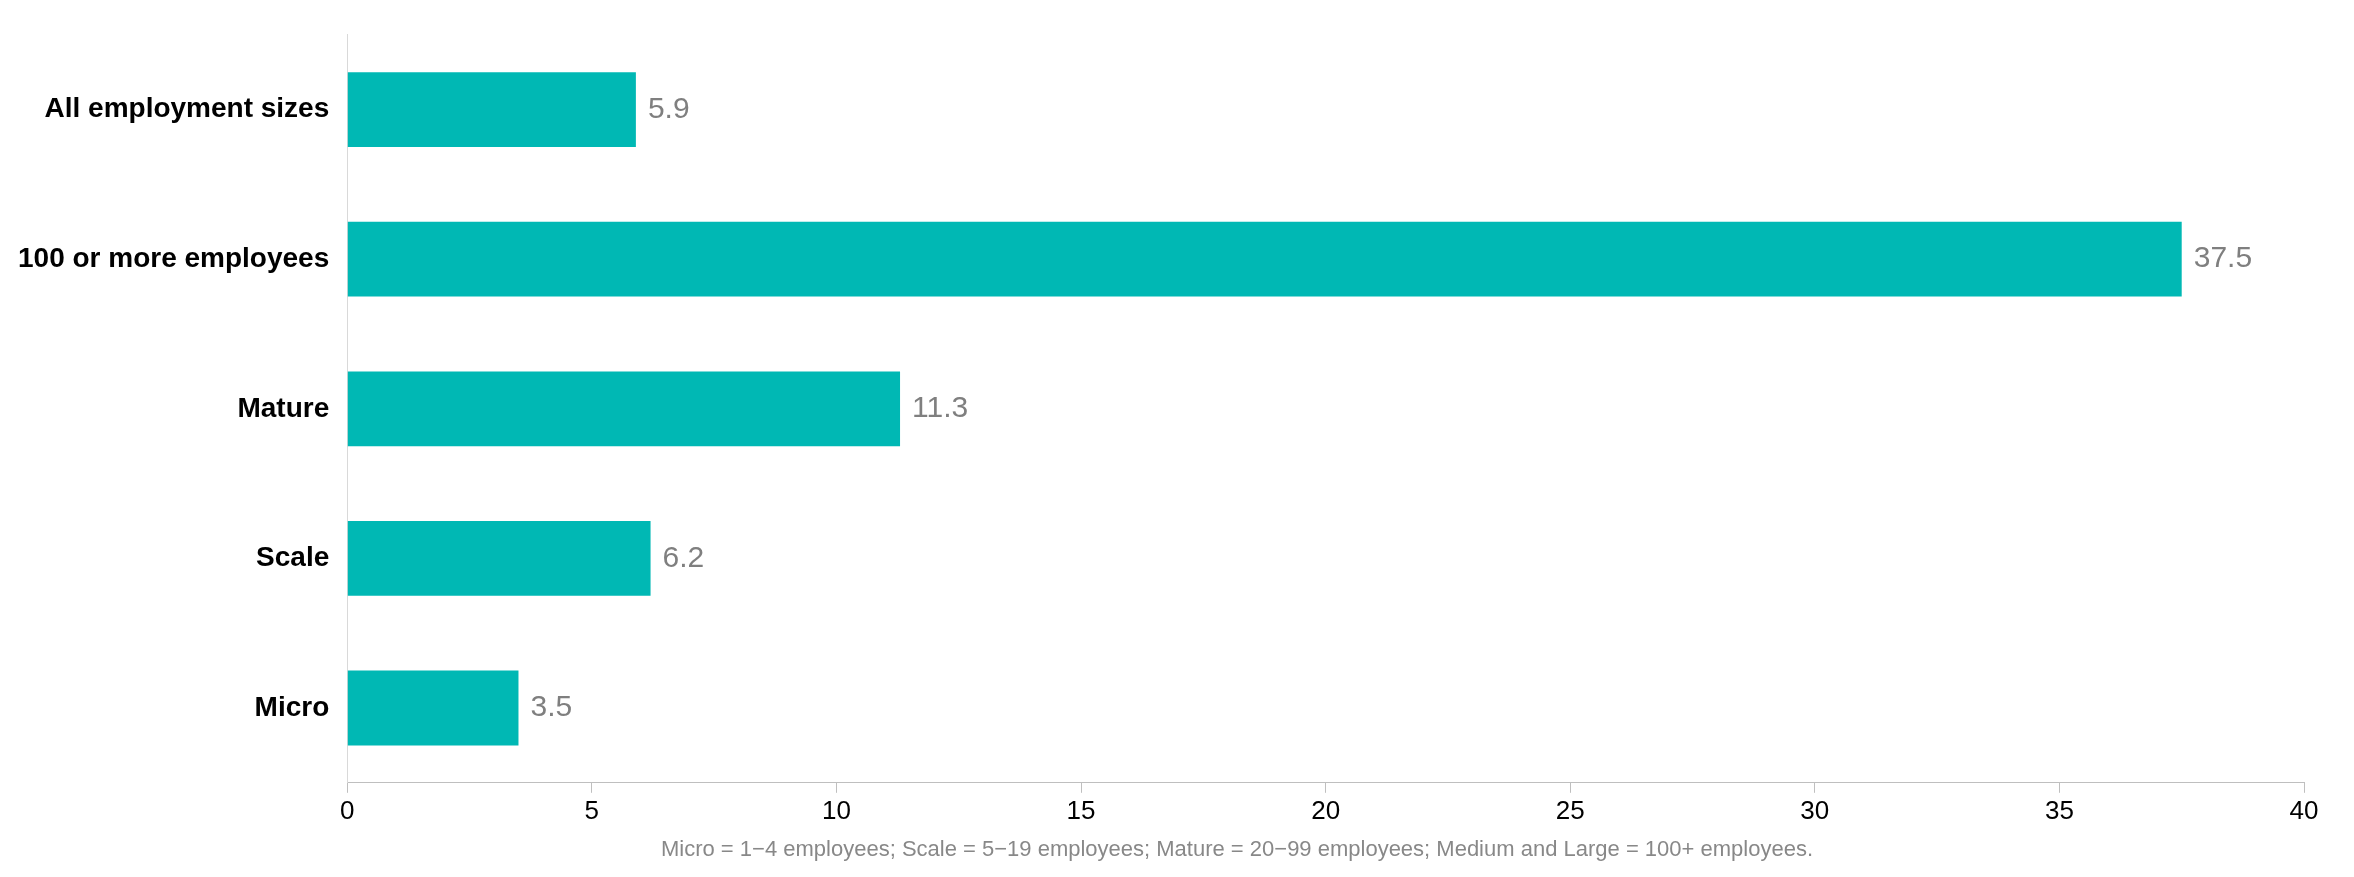 The height and width of the screenshot is (877, 2354). What do you see at coordinates (293, 557) in the screenshot?
I see `y-tick-label: Scale` at bounding box center [293, 557].